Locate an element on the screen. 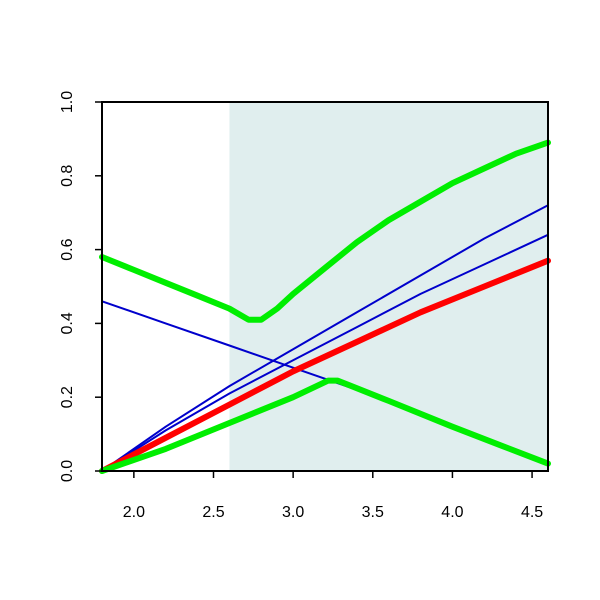  y-tick-label: 0.6 is located at coordinates (67, 249).